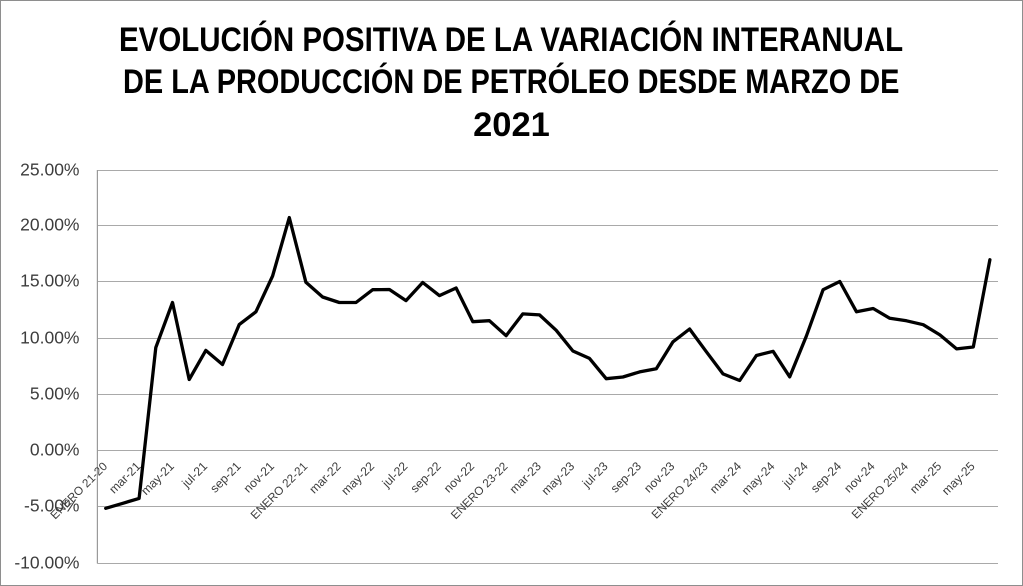 The image size is (1023, 586). I want to click on svg-text: -5.00%, so click(51, 506).